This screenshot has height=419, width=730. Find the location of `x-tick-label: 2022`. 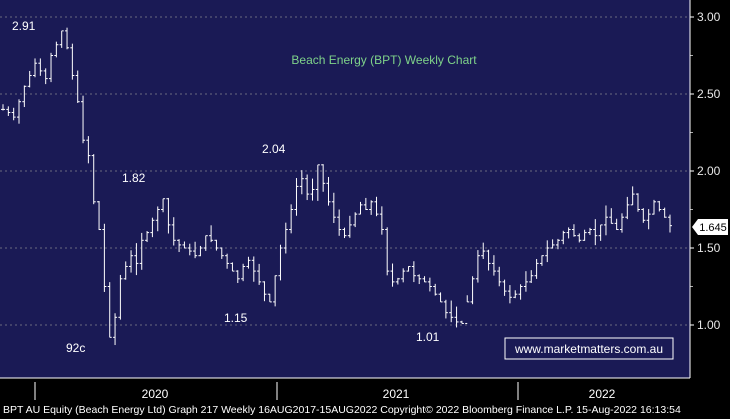

x-tick-label: 2022 is located at coordinates (602, 394).